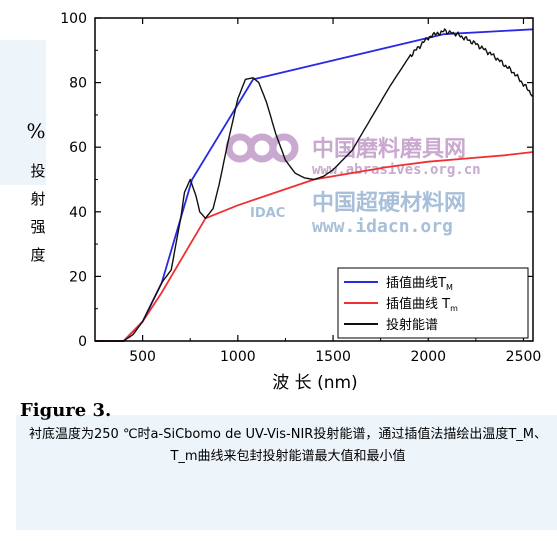  I want to click on watermark-site-name: 中国磨料磨具网, so click(389, 149).